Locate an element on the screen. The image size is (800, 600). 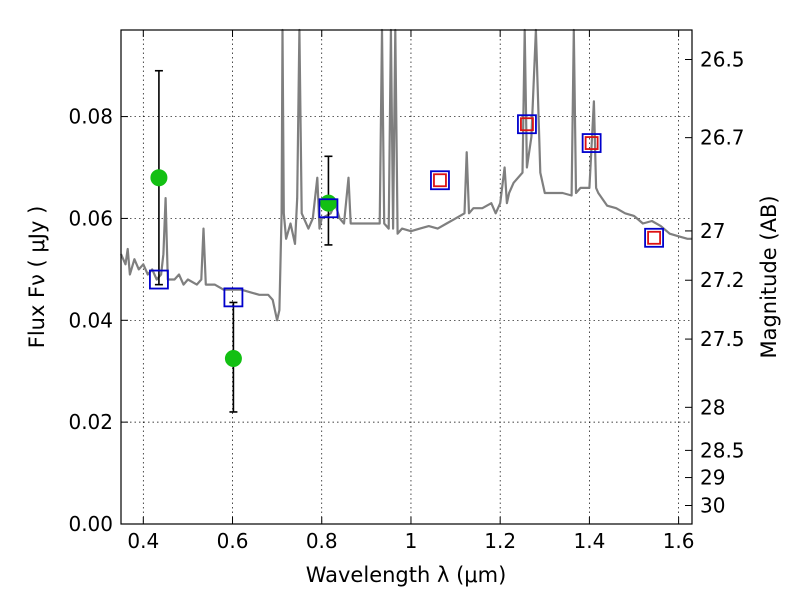
right-tick-label: 27.2 is located at coordinates (722, 280).